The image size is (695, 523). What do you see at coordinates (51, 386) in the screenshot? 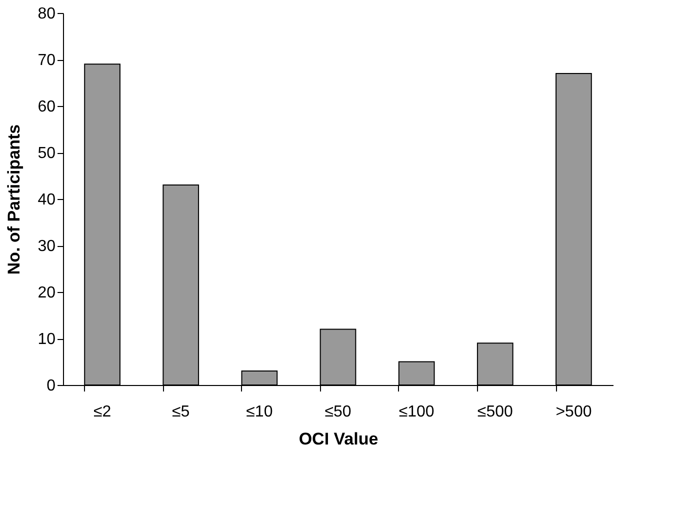
I see `y-tick-label: 0` at bounding box center [51, 386].